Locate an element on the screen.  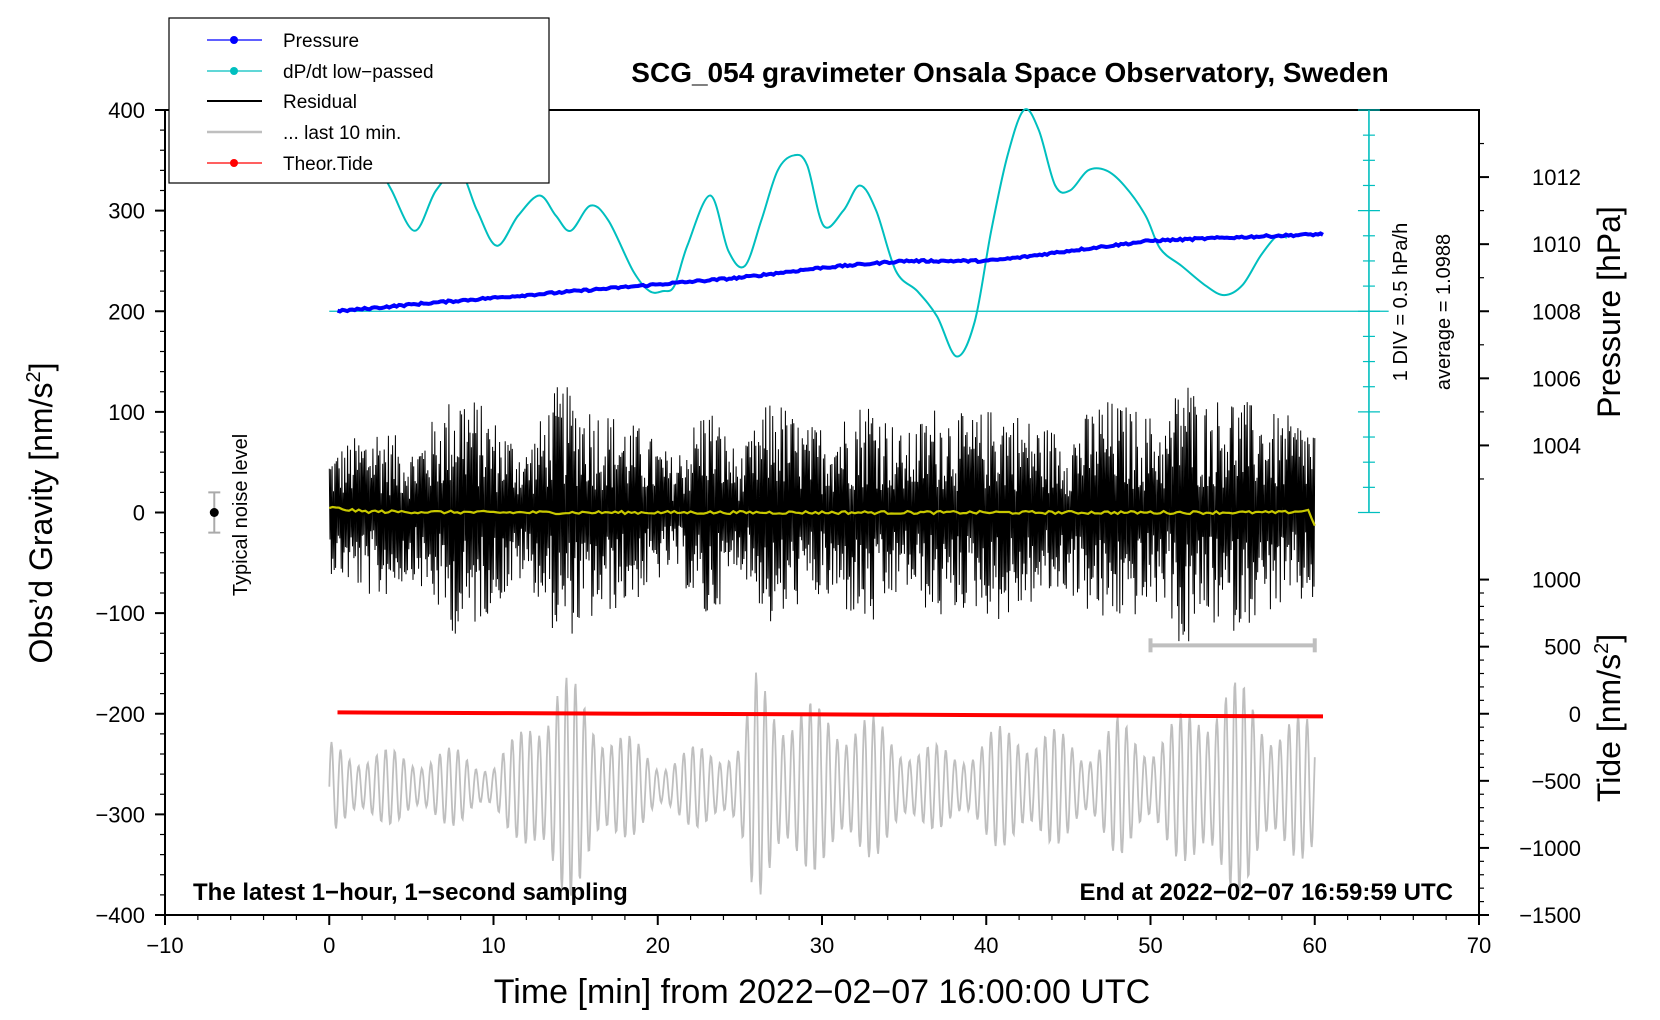
x-tick-label: 0 is located at coordinates (329, 945).